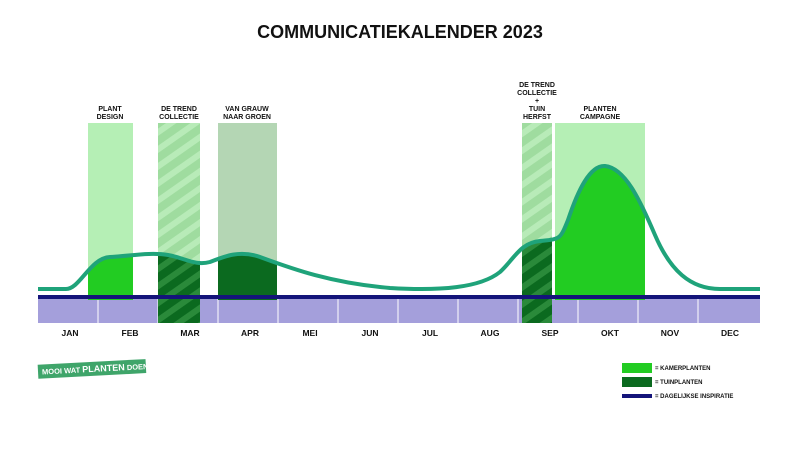 This screenshot has width=800, height=450. I want to click on month-label: JAN, so click(69, 333).